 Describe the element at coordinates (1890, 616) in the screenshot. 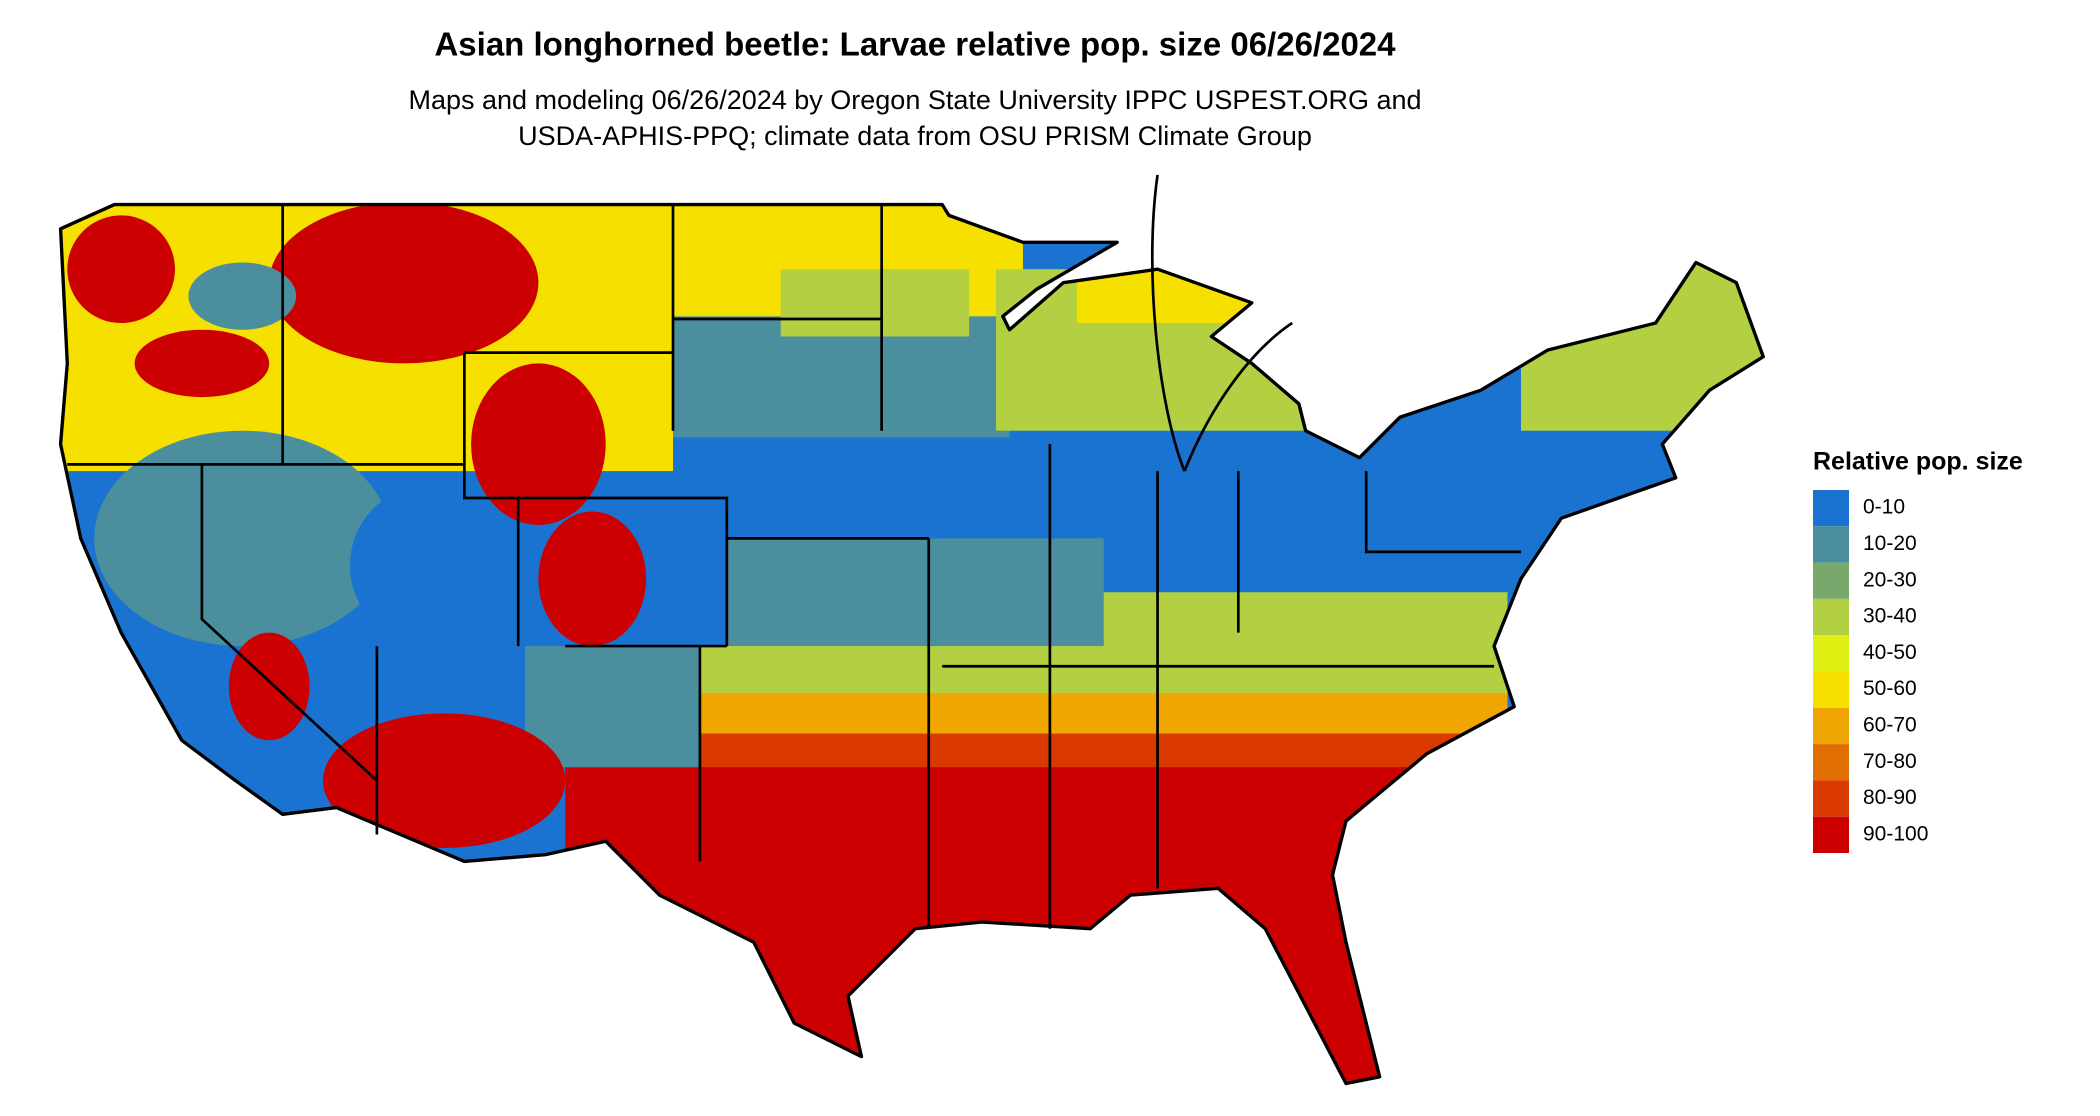

I see `legend-label: 30-40` at that location.